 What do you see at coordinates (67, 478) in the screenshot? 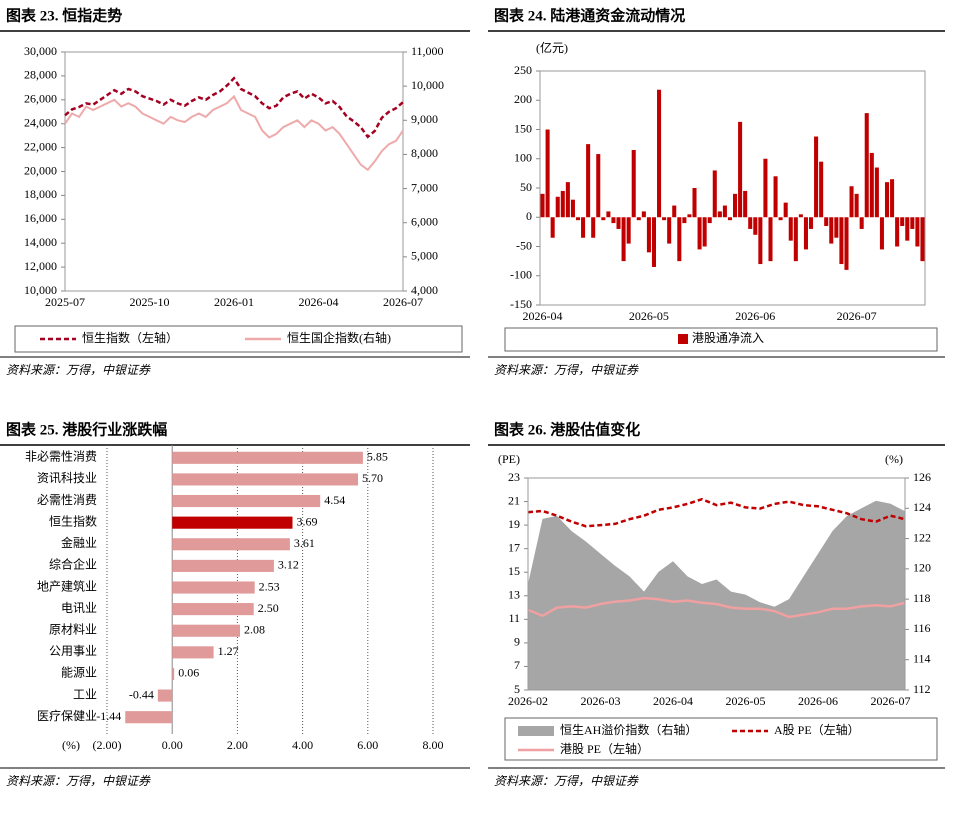
I see `category-label: 资讯科技业` at bounding box center [67, 478].